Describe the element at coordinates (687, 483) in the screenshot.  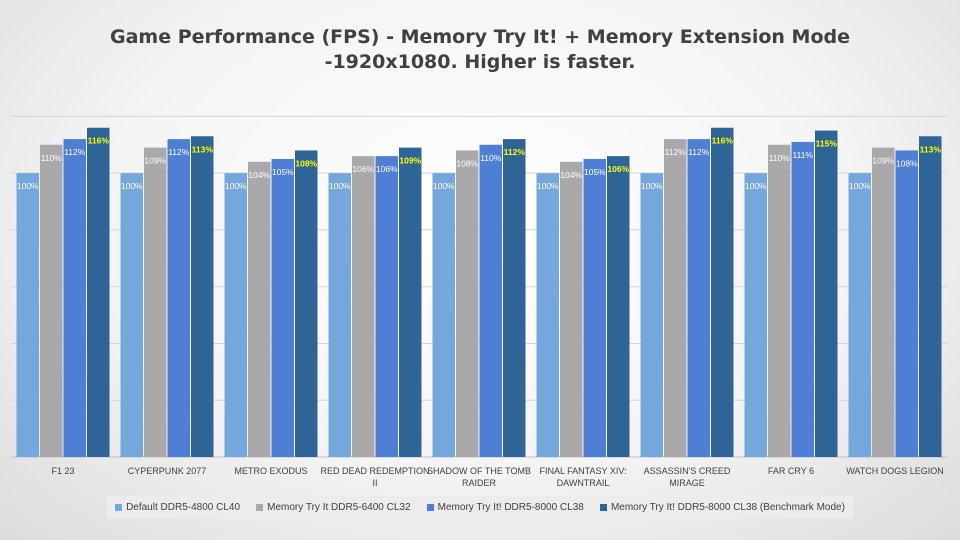
I see `category-label: MIRAGE` at that location.